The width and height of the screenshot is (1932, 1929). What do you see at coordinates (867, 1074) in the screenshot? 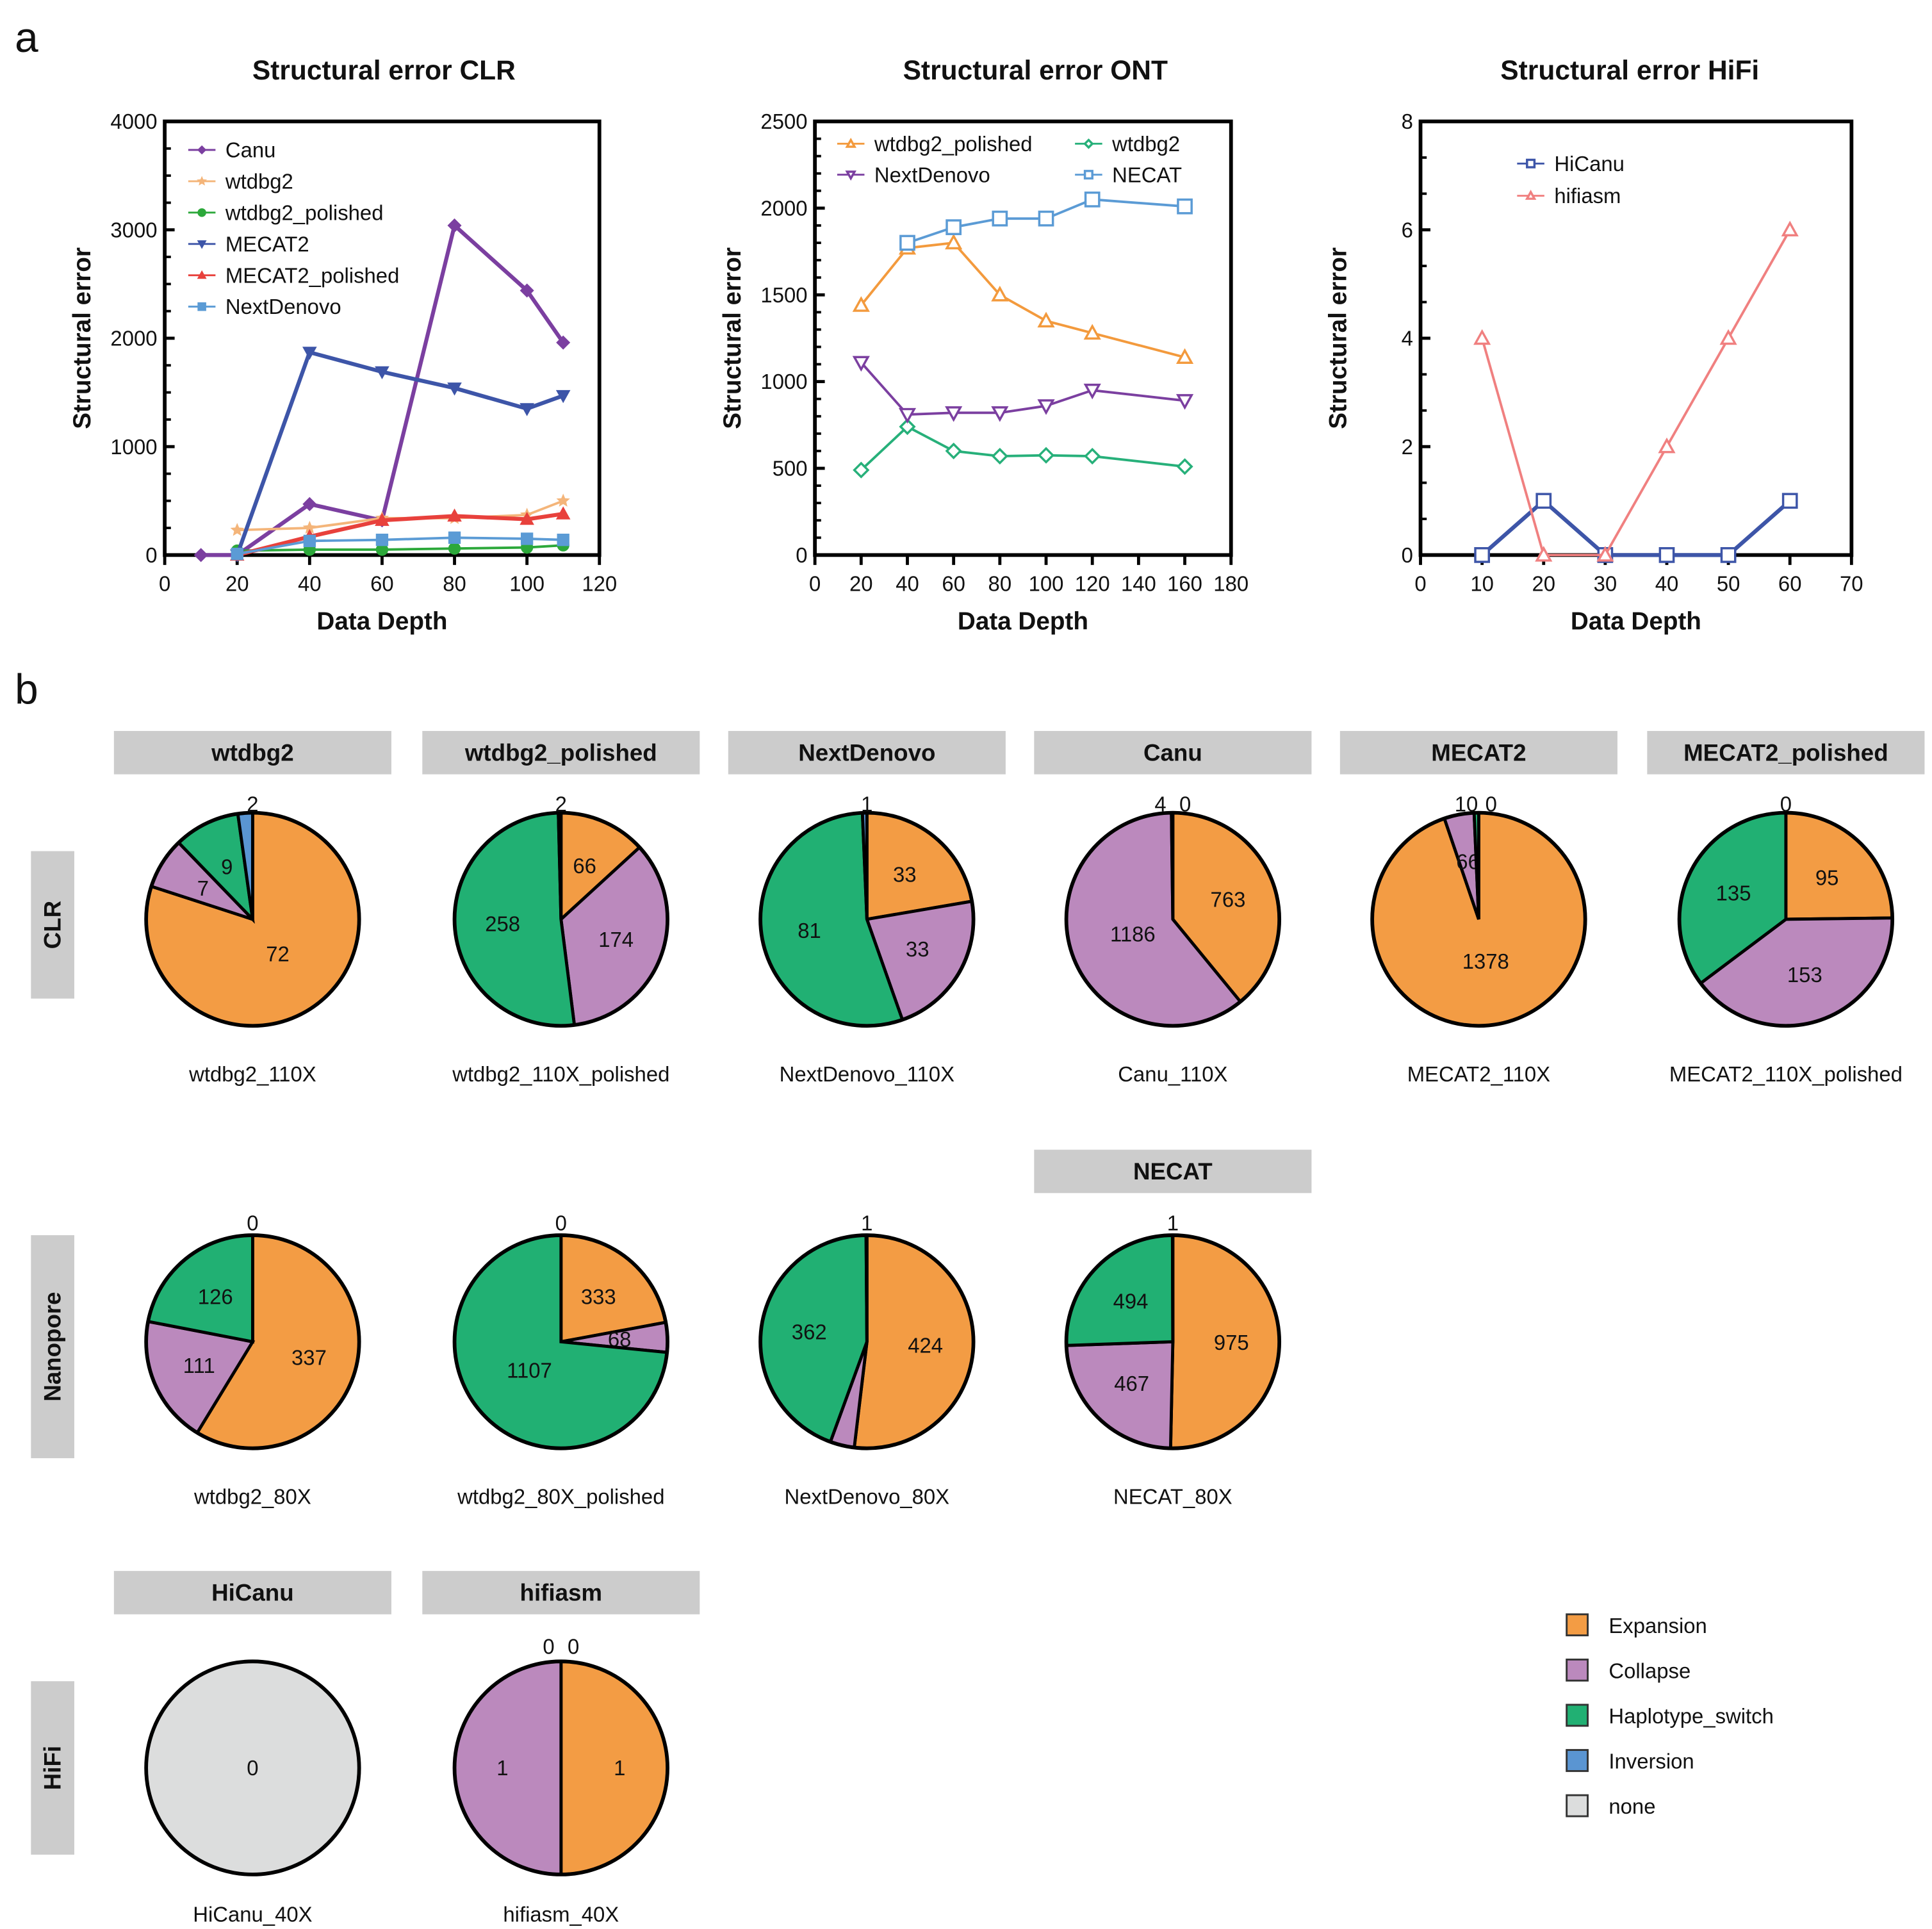
I see `pie-caption: NextDenovo_110X` at bounding box center [867, 1074].